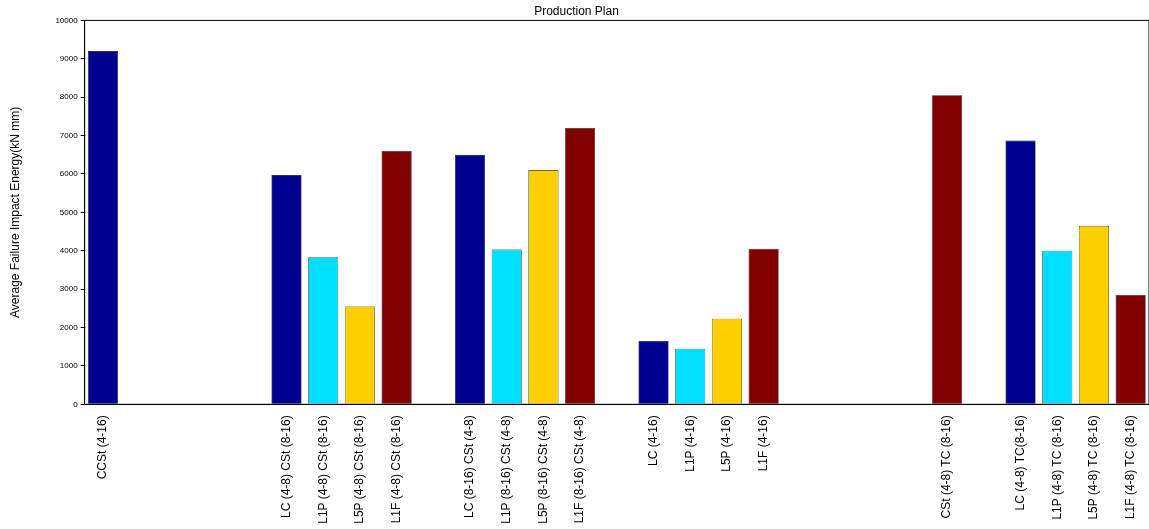  What do you see at coordinates (69, 289) in the screenshot?
I see `y-tick-label: 3000` at bounding box center [69, 289].